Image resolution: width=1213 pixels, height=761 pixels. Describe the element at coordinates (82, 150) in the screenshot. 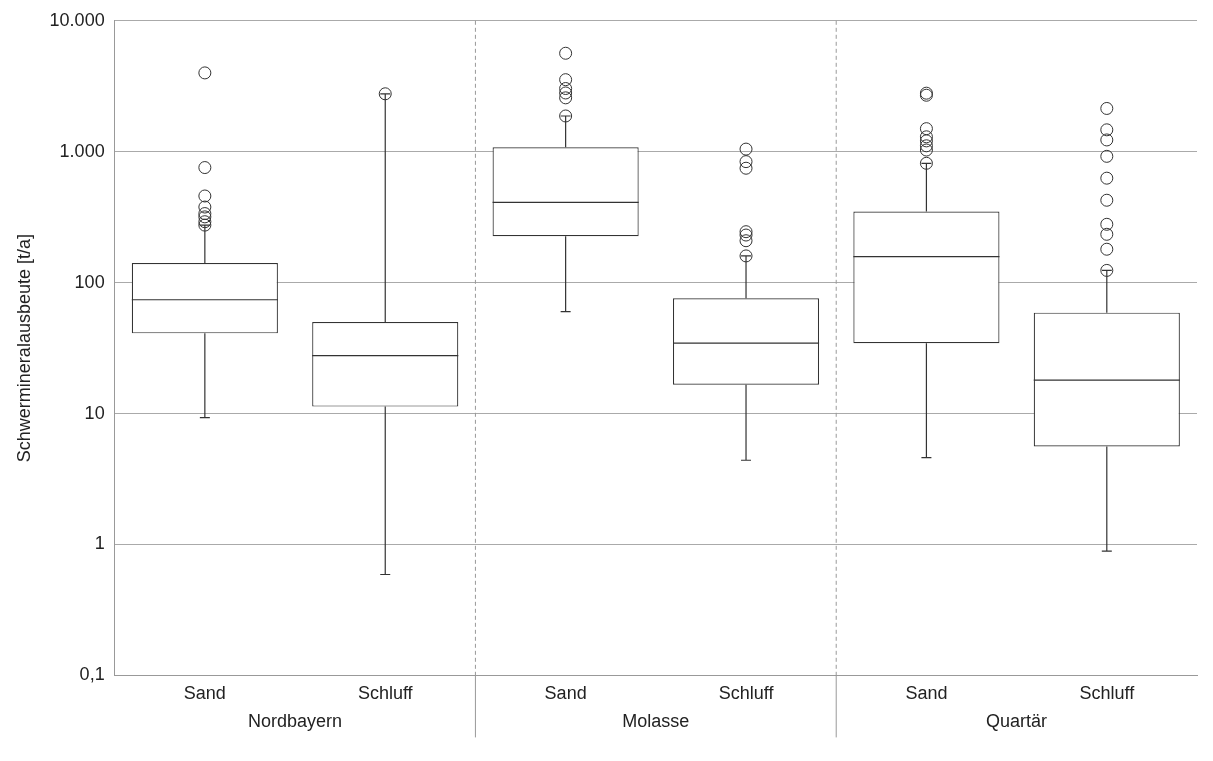

I see `y-tick-label: 1.000` at that location.